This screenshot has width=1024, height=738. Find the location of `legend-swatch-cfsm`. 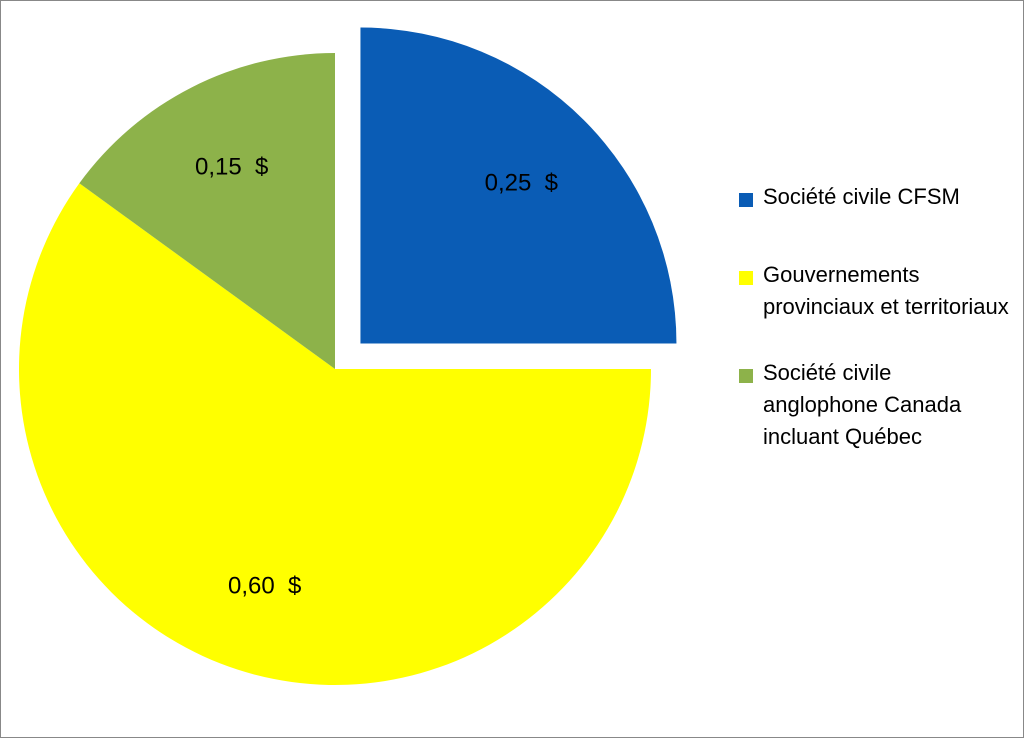

legend-swatch-cfsm is located at coordinates (746, 200).